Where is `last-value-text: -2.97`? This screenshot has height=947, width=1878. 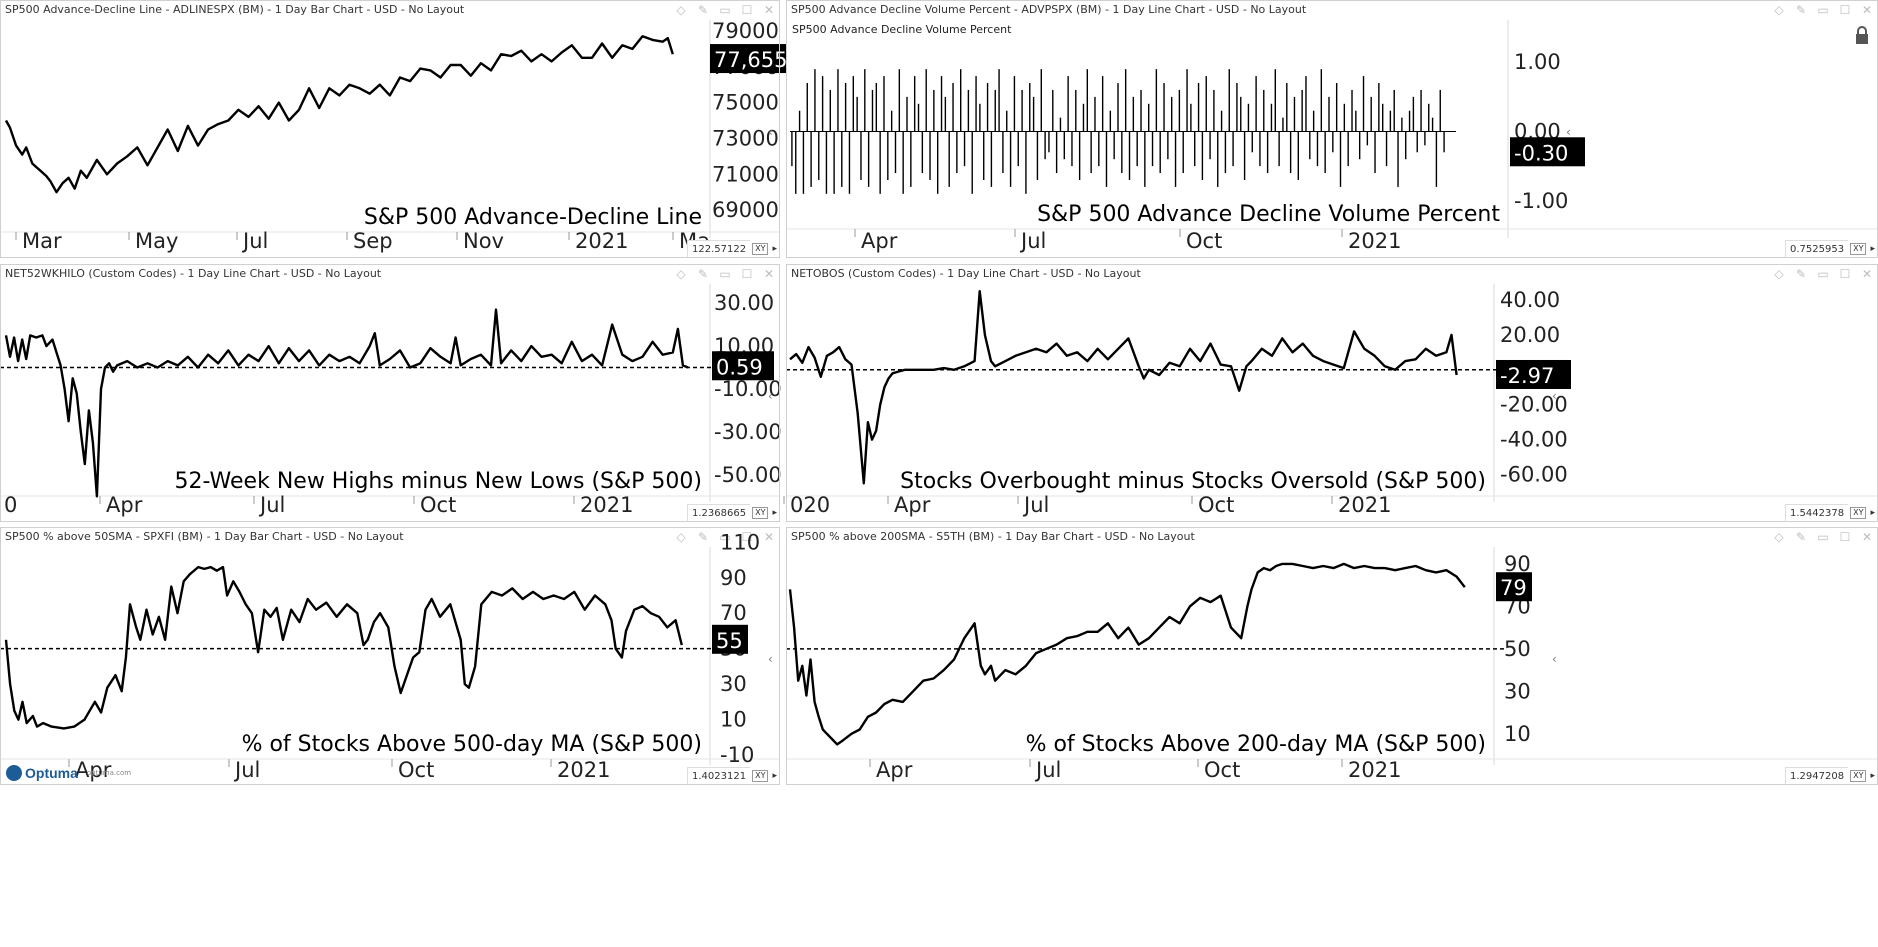 last-value-text: -2.97 is located at coordinates (1527, 376).